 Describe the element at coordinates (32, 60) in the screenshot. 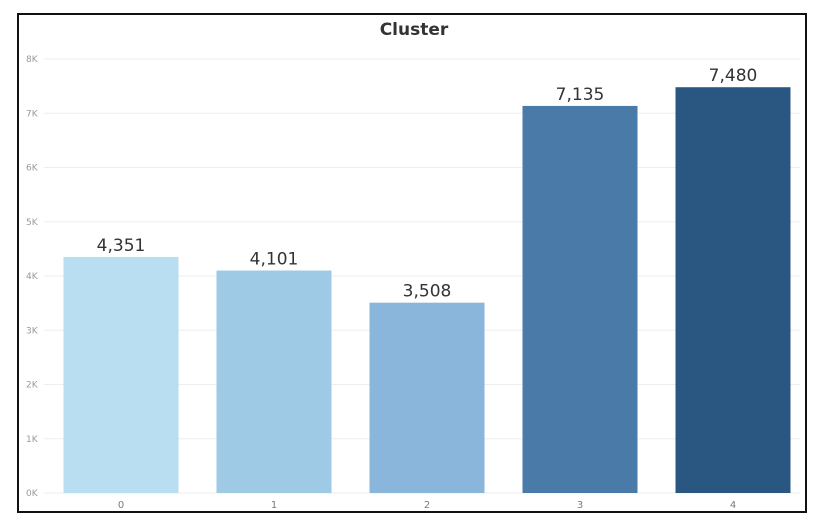

I see `y-tick-label: 8K` at that location.